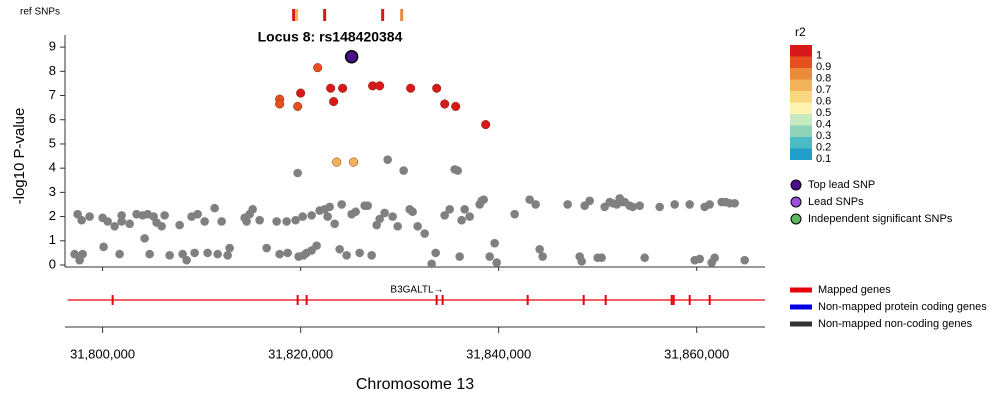 Image resolution: width=1000 pixels, height=403 pixels. I want to click on r2-label: 0.2, so click(823, 148).